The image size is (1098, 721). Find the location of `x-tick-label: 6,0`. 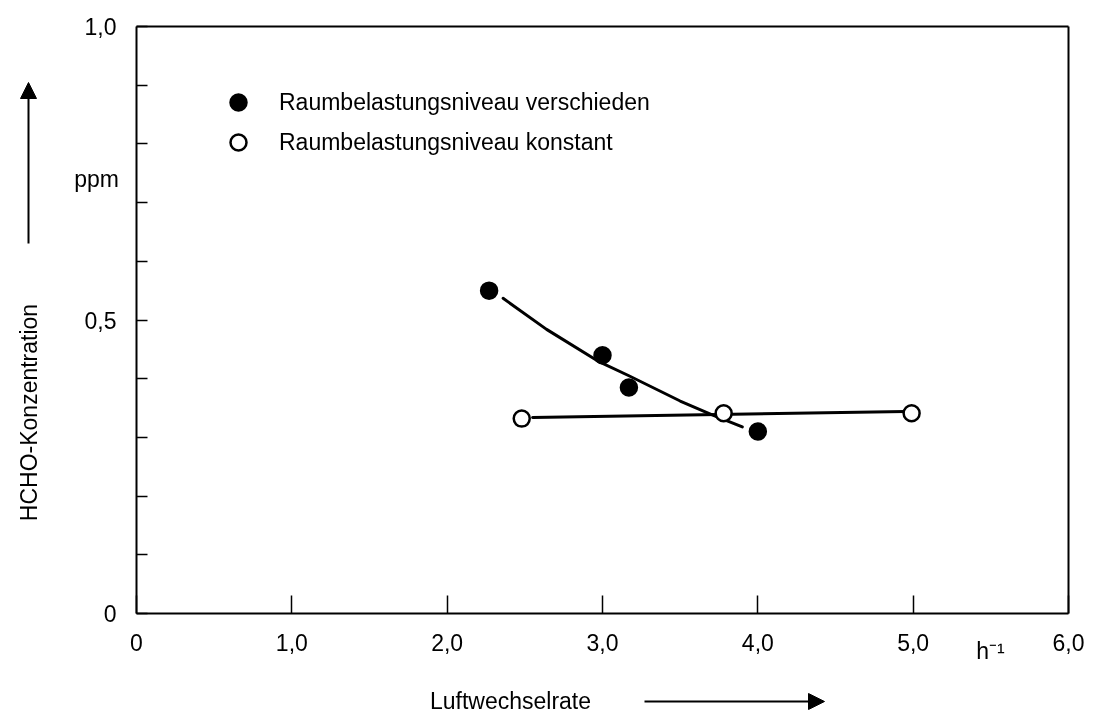

x-tick-label: 6,0 is located at coordinates (1068, 642).